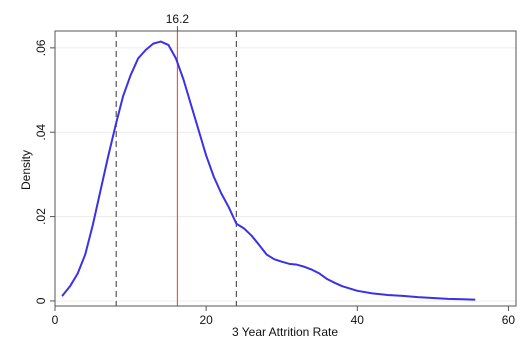  Describe the element at coordinates (509, 320) in the screenshot. I see `x-tick-label: 60` at that location.